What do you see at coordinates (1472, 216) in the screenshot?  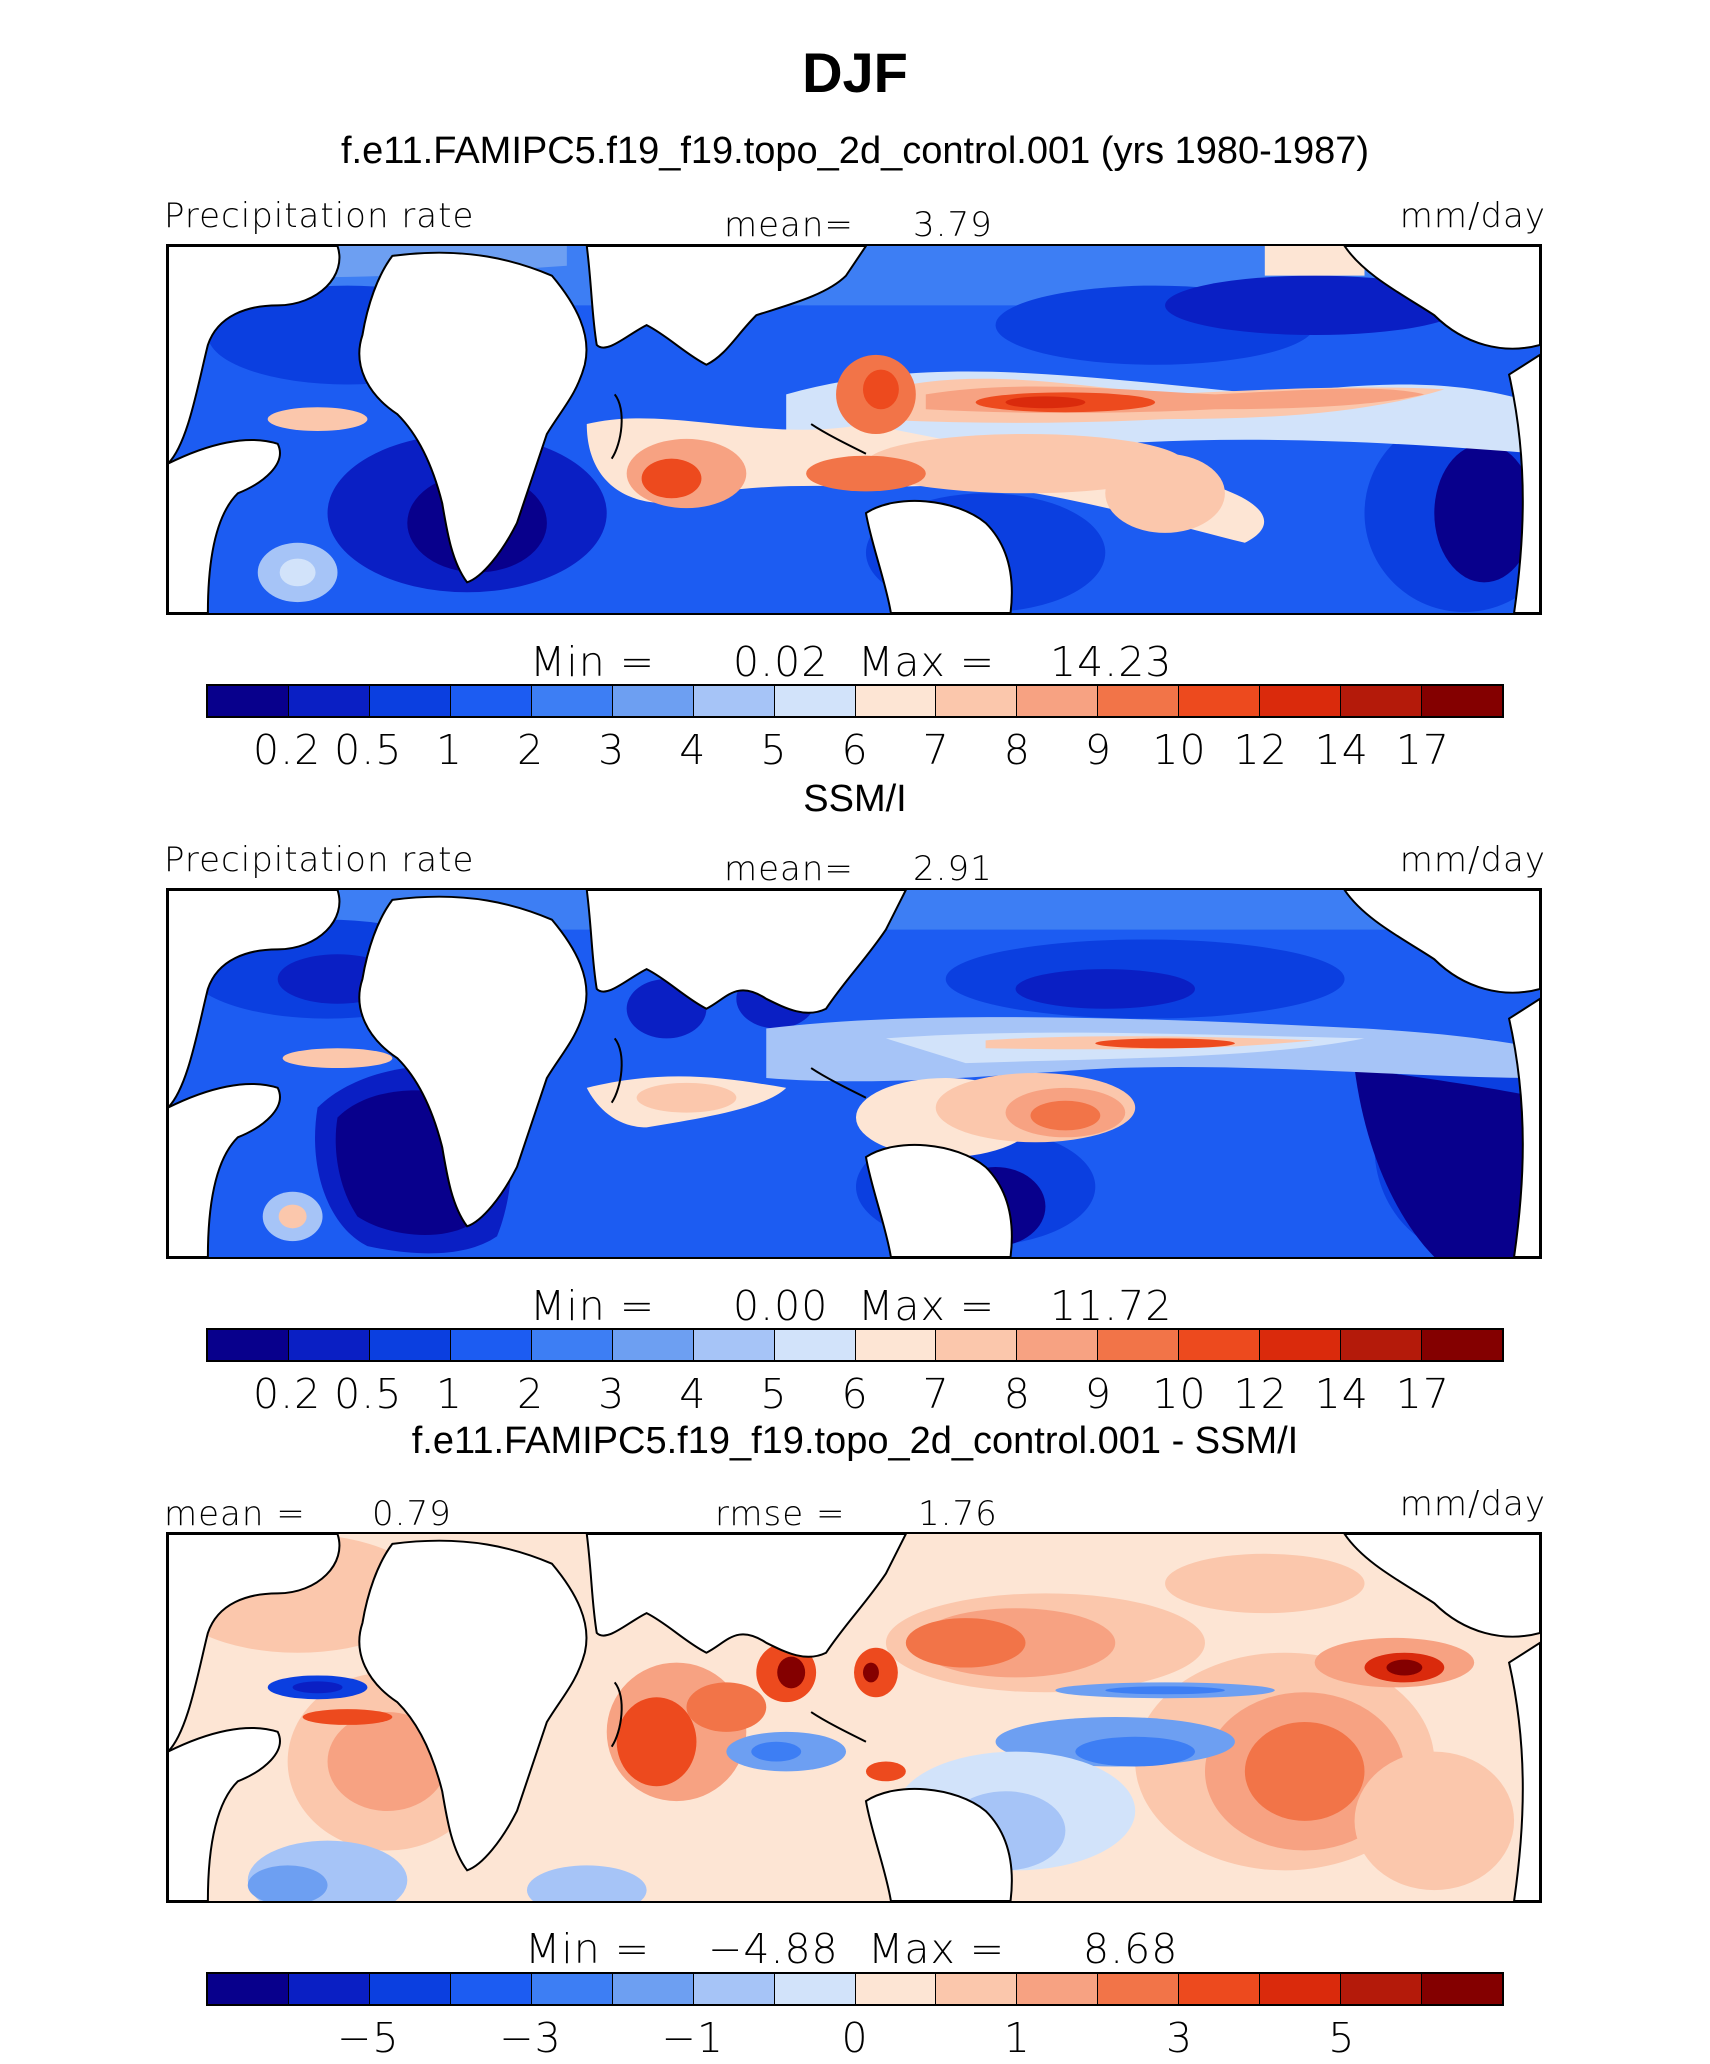 I see `panel1-units: mm/day` at bounding box center [1472, 216].